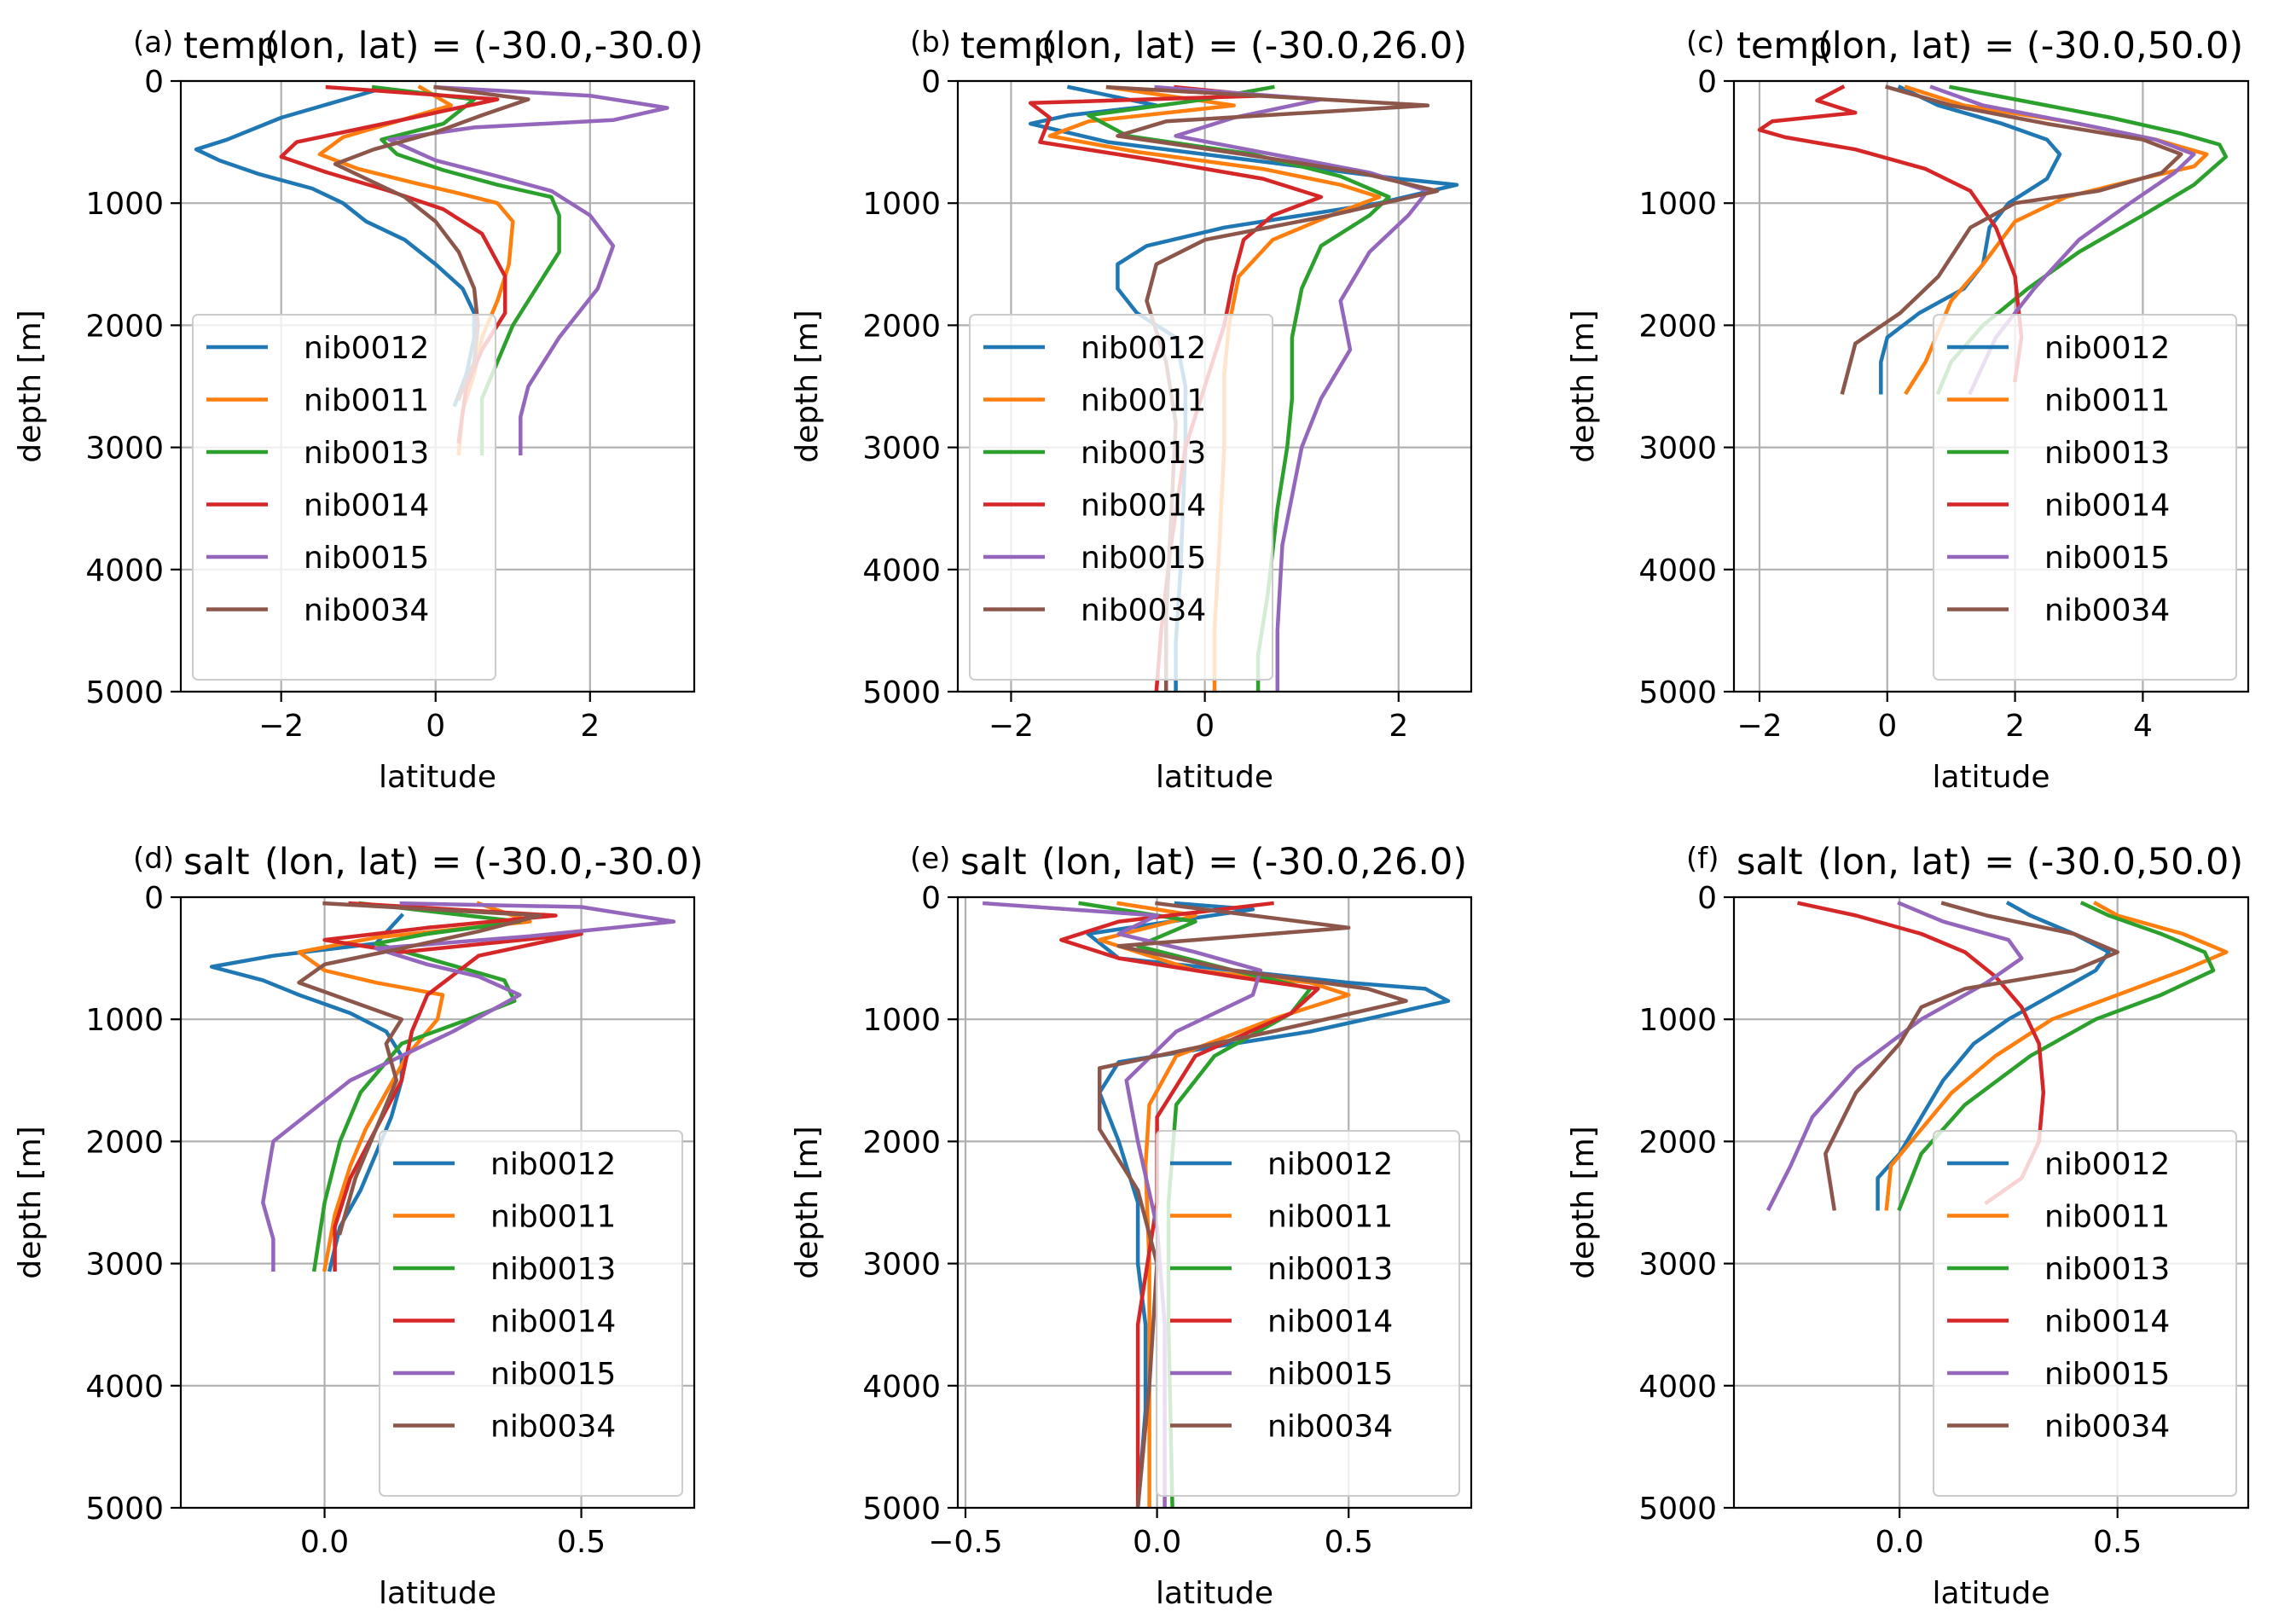 This screenshot has width=2296, height=1611. I want to click on series-line-nib0011, so click(2056, 1056).